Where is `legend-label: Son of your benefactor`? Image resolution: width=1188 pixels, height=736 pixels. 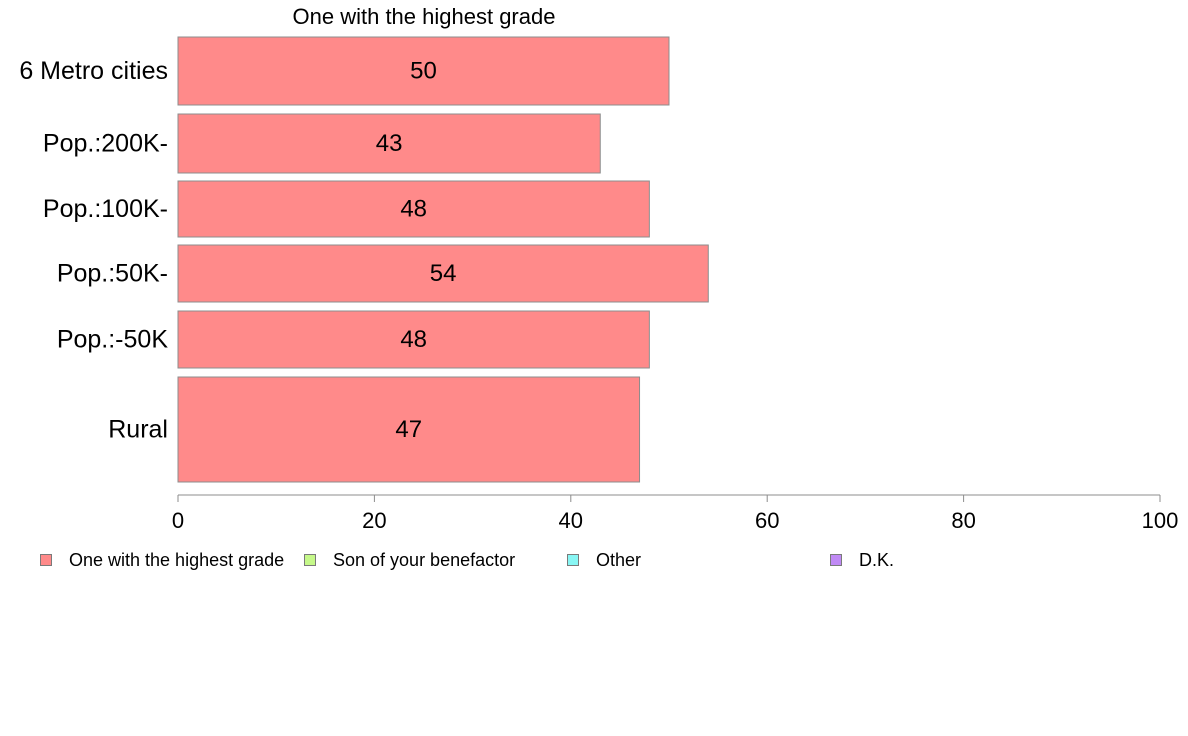 legend-label: Son of your benefactor is located at coordinates (424, 559).